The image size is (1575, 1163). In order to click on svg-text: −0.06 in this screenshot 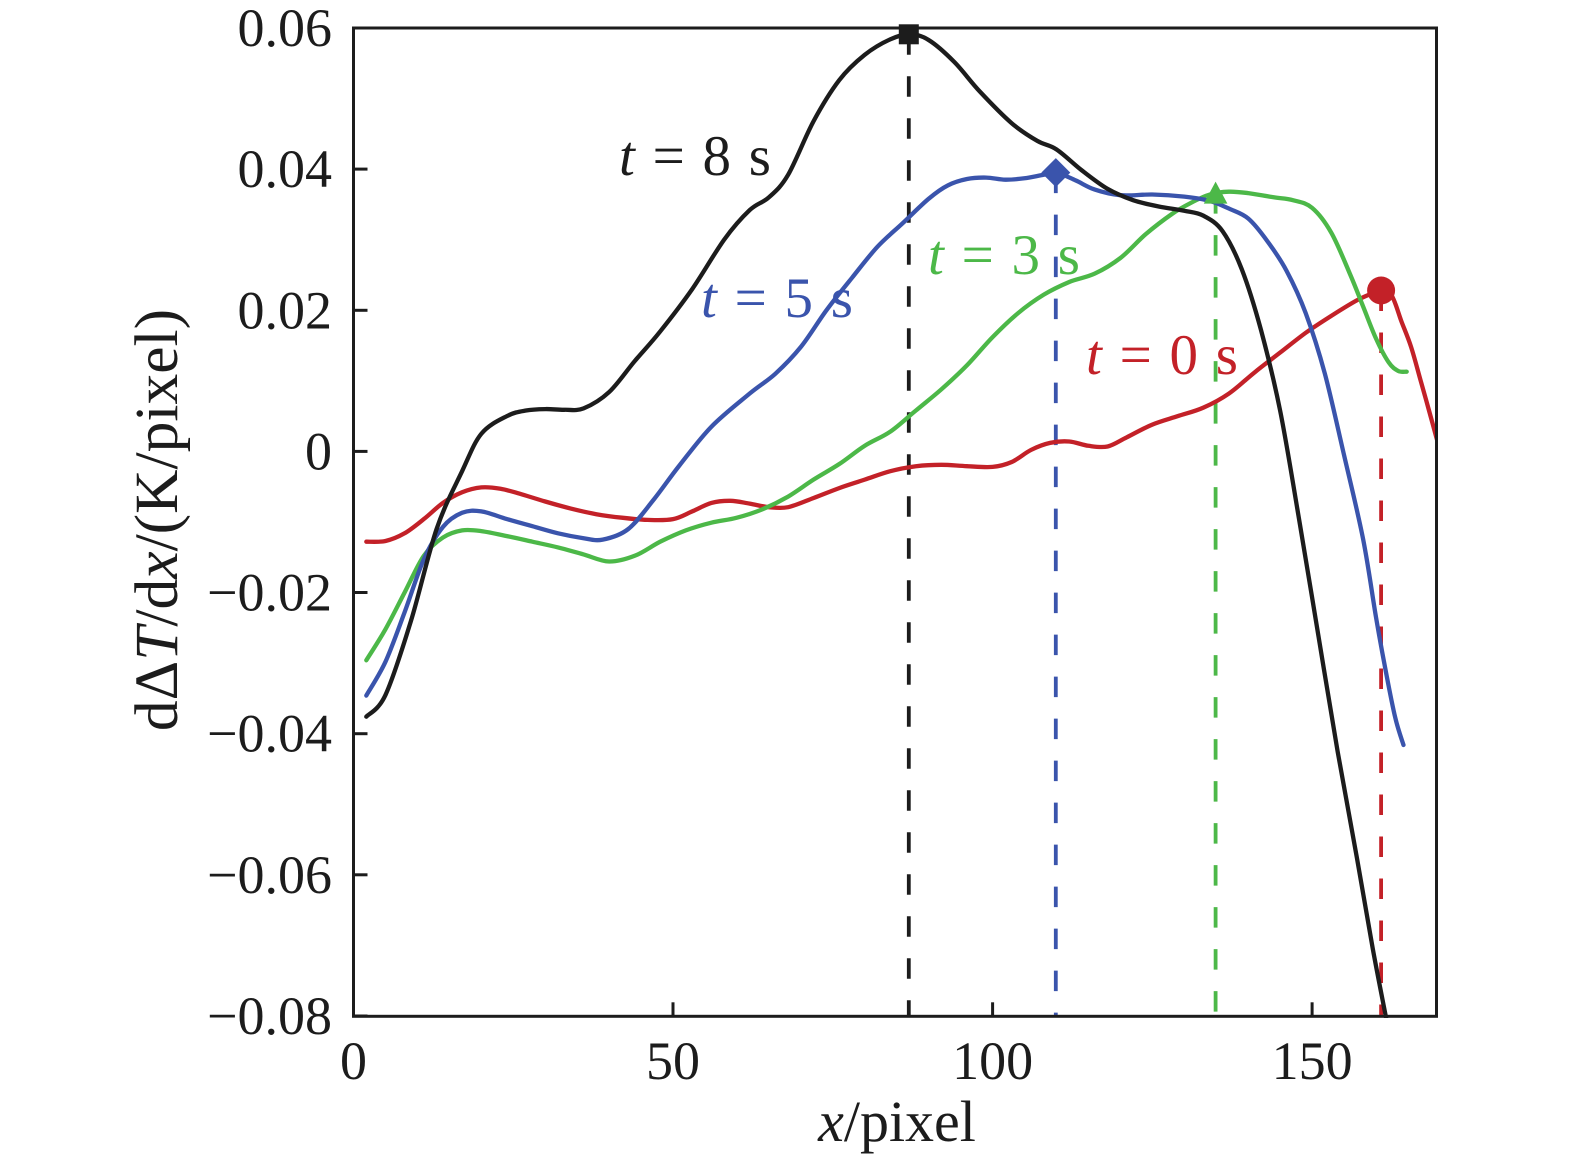, I will do `click(269, 875)`.